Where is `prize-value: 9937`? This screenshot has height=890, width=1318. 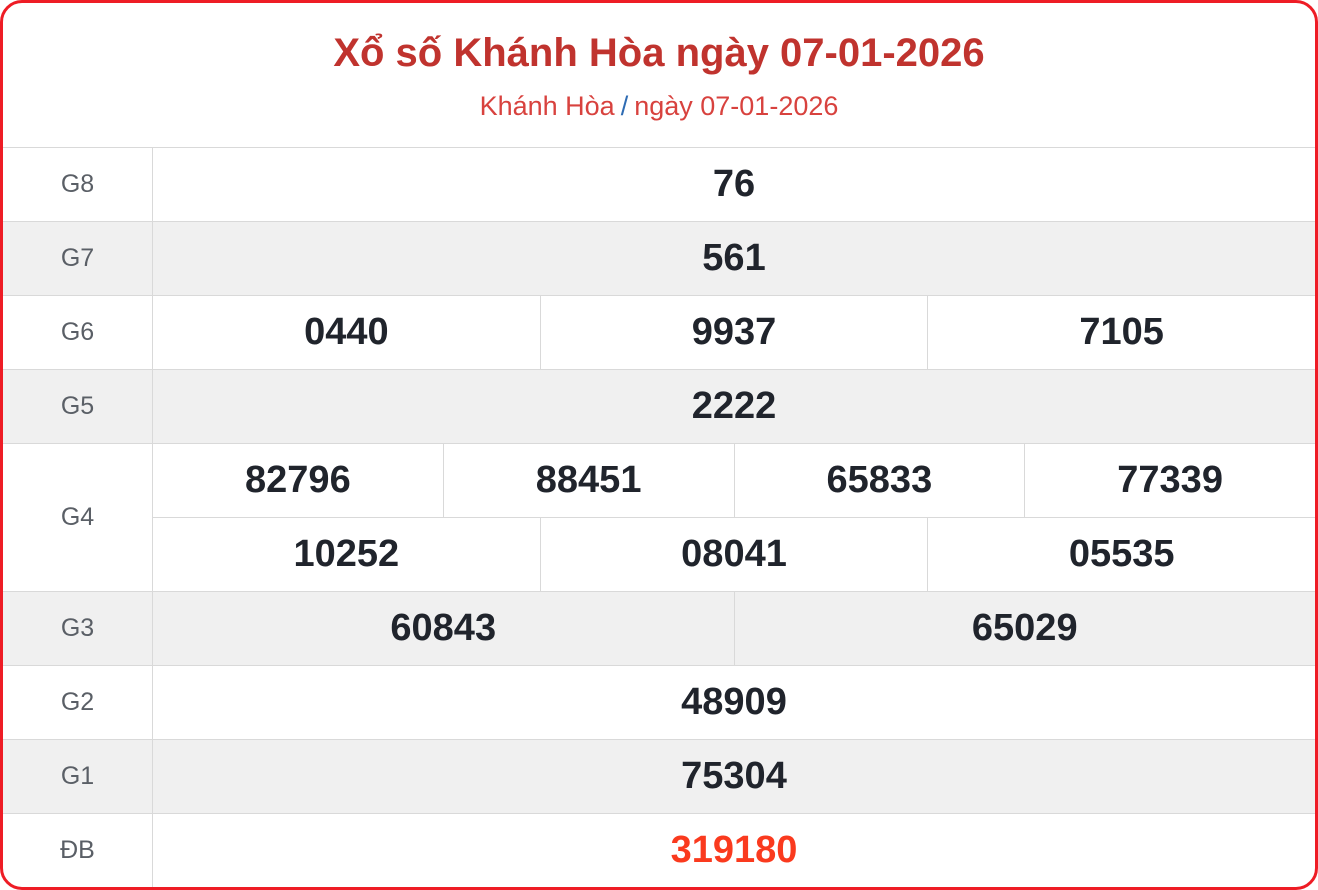
prize-value: 9937 is located at coordinates (735, 332).